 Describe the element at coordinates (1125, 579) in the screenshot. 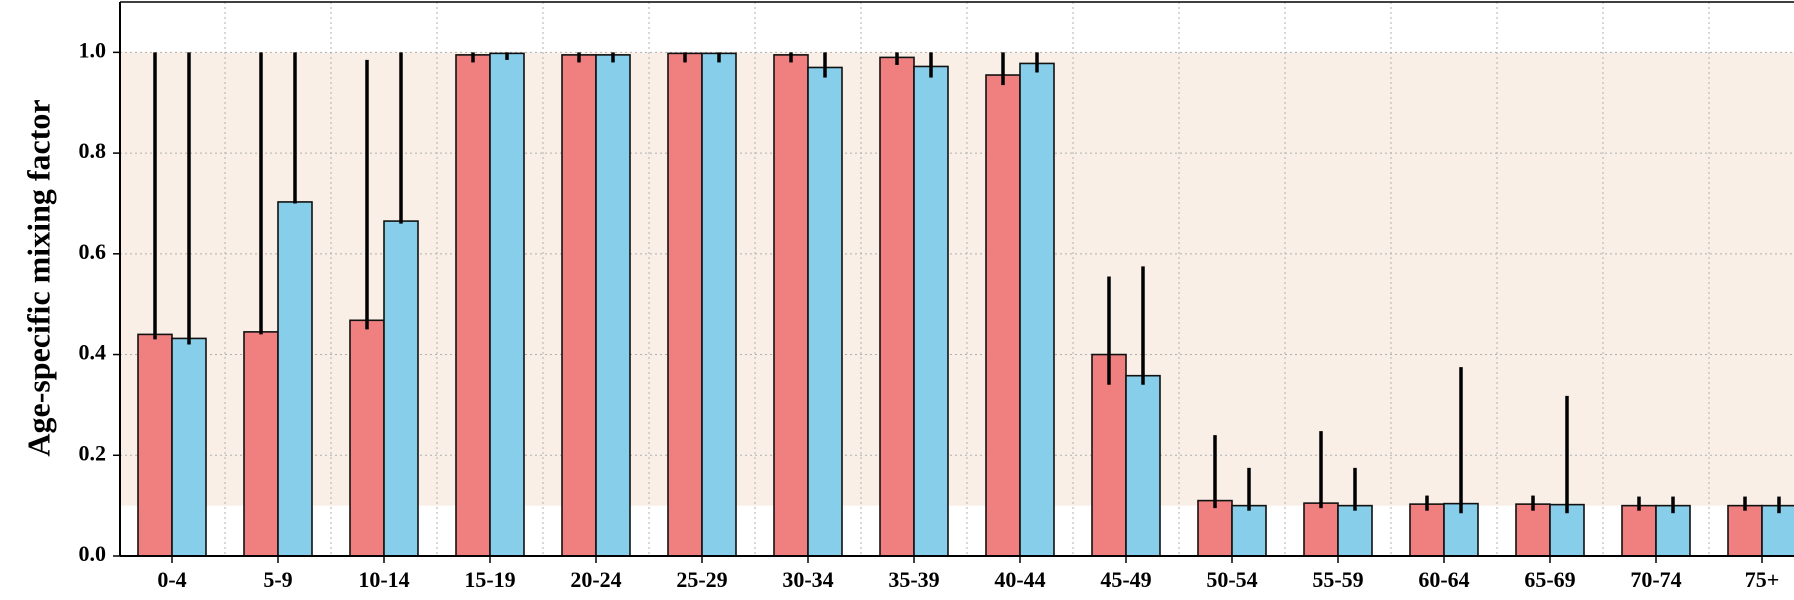

I see `x-tick-label: 45-49` at that location.